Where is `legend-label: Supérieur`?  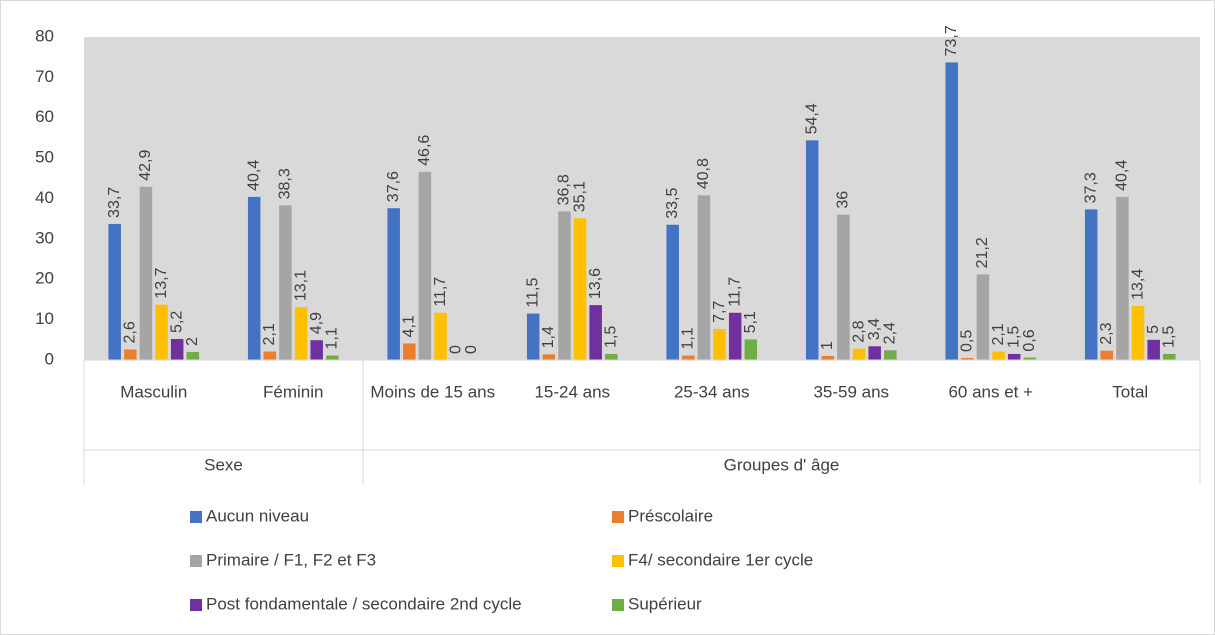
legend-label: Supérieur is located at coordinates (665, 603).